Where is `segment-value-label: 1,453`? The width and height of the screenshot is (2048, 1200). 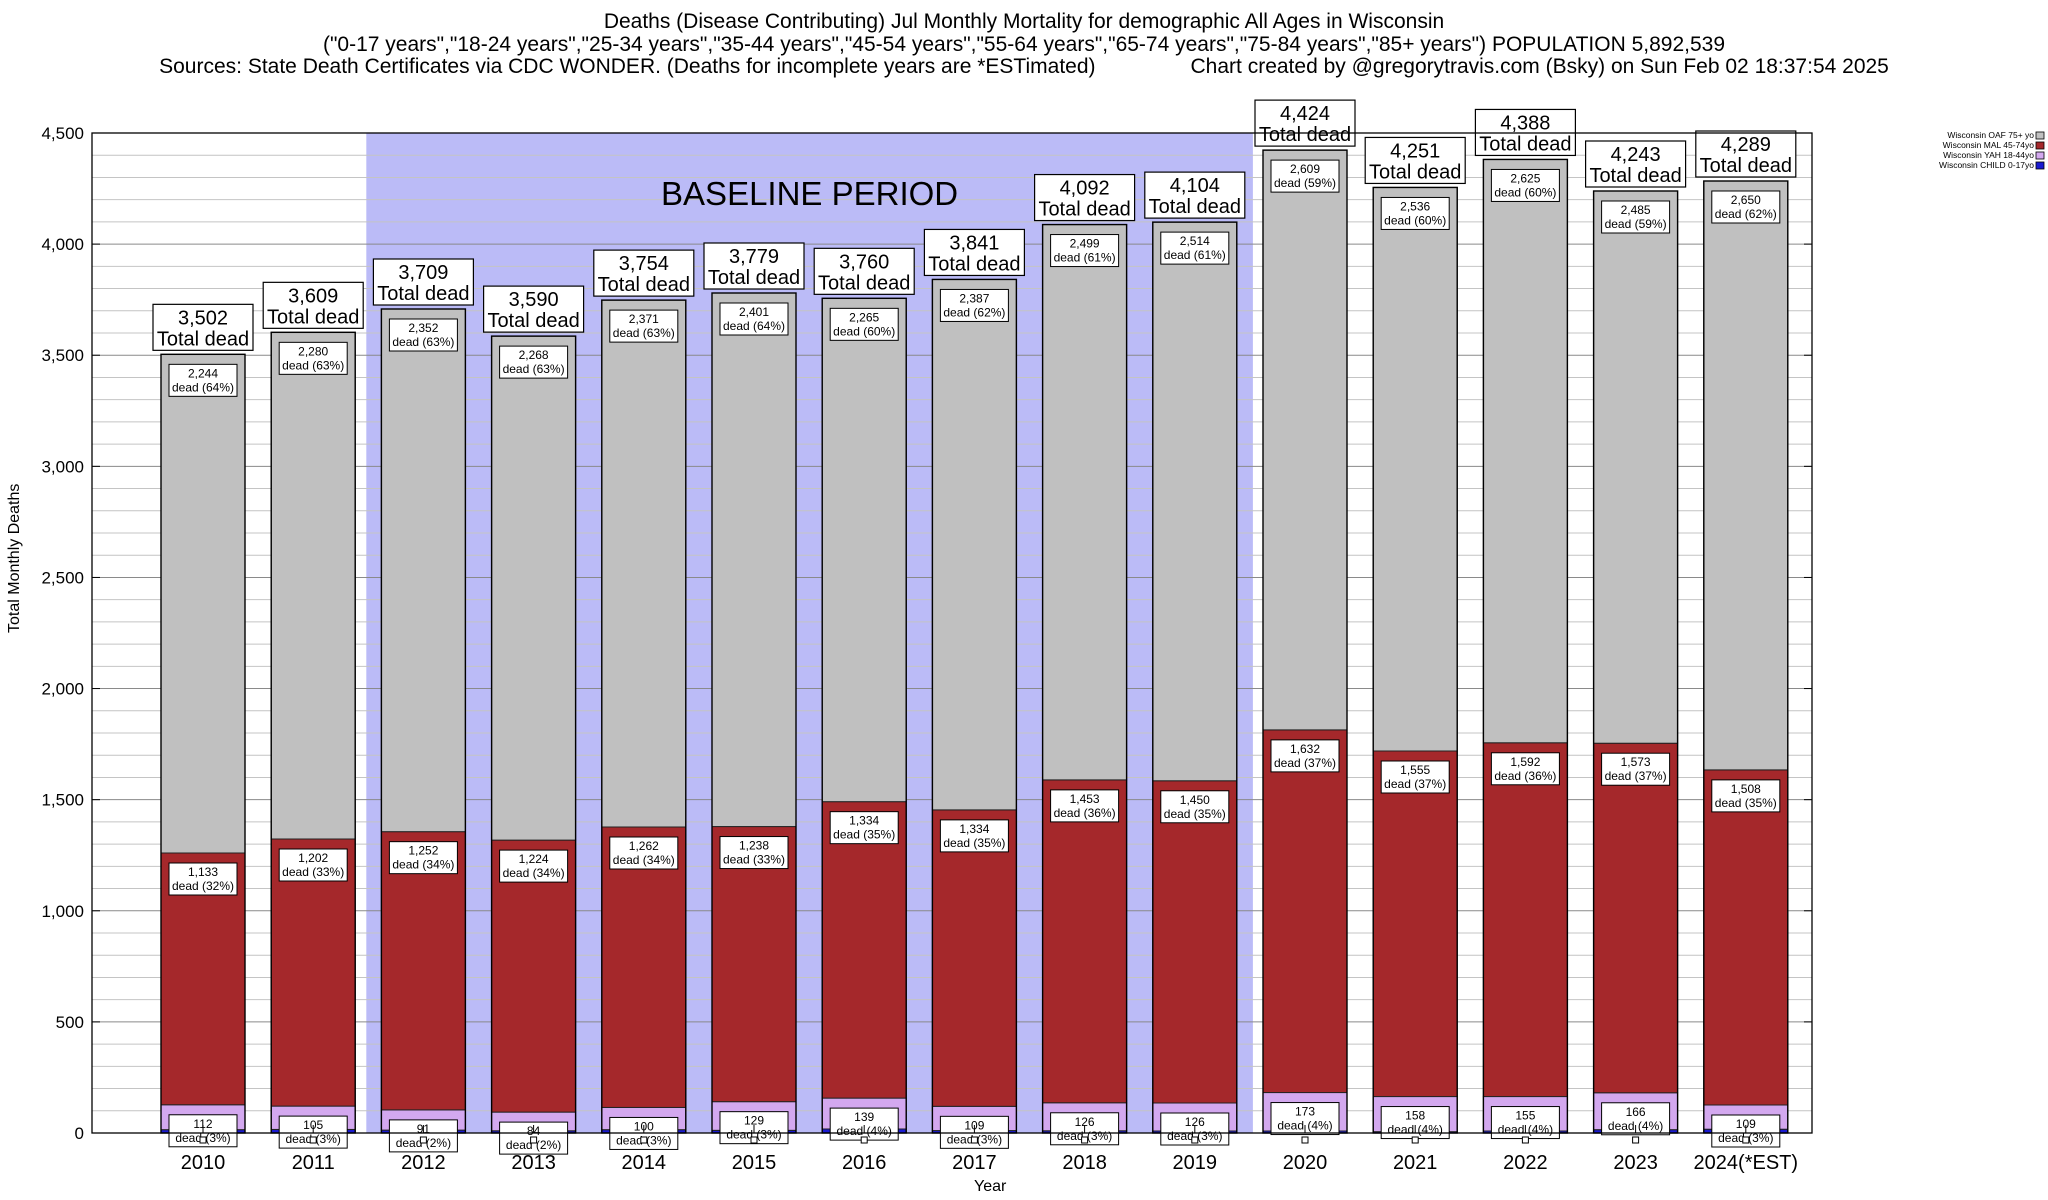
segment-value-label: 1,453 is located at coordinates (1085, 799).